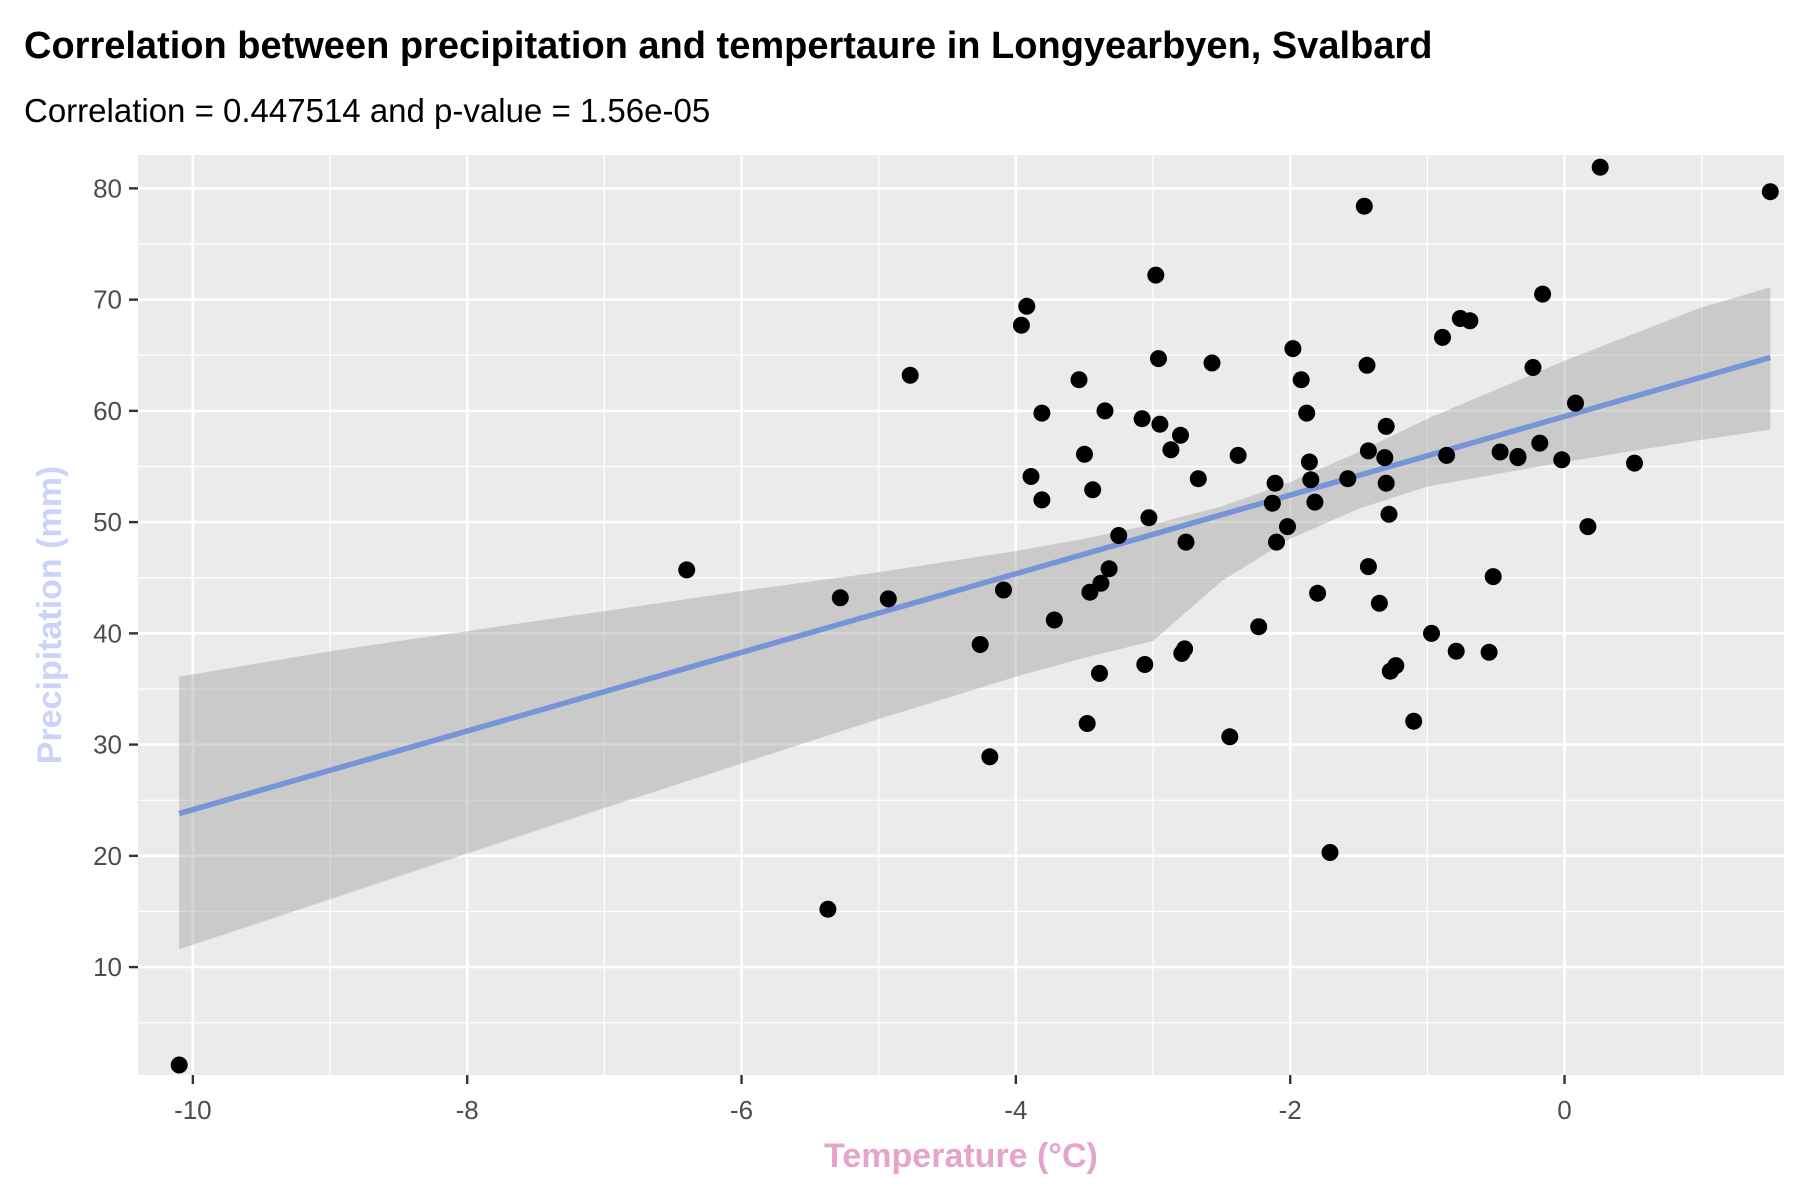 The width and height of the screenshot is (1800, 1200). What do you see at coordinates (107, 300) in the screenshot?
I see `y-tick-label: 70` at bounding box center [107, 300].